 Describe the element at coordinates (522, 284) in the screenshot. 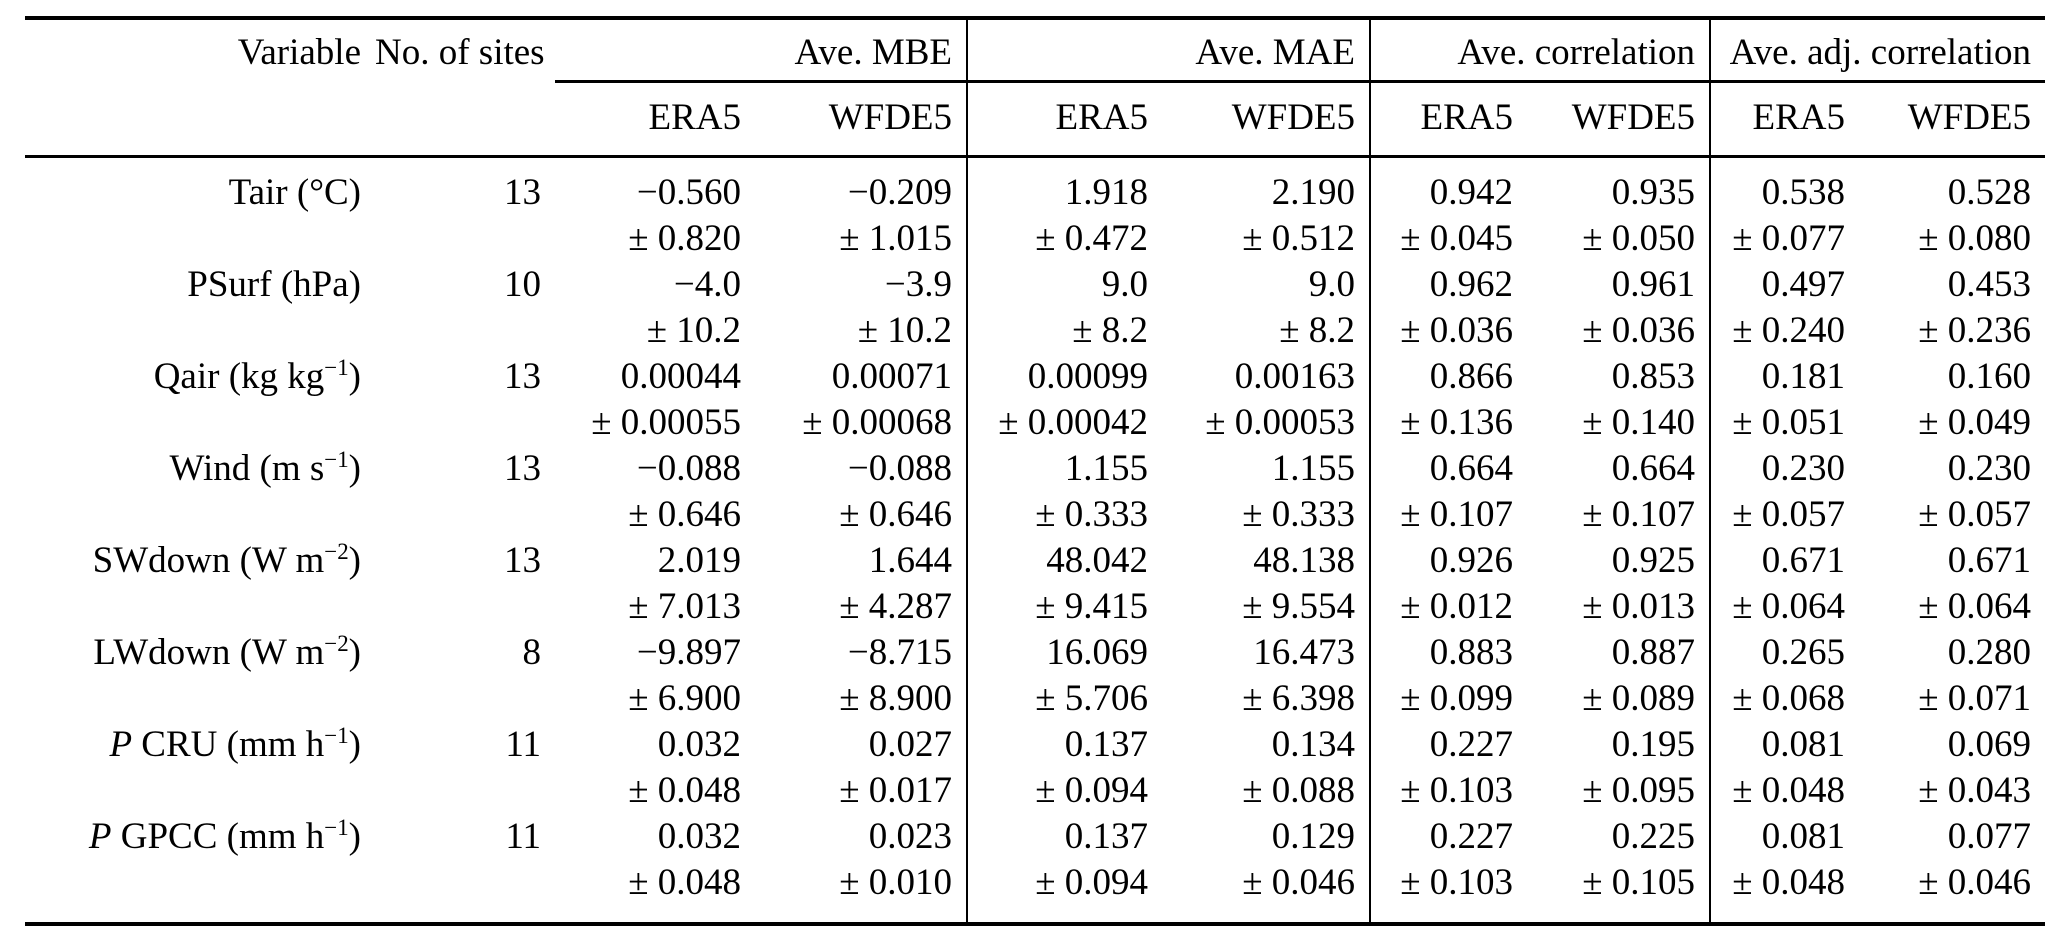

I see `sites-value: 10` at that location.